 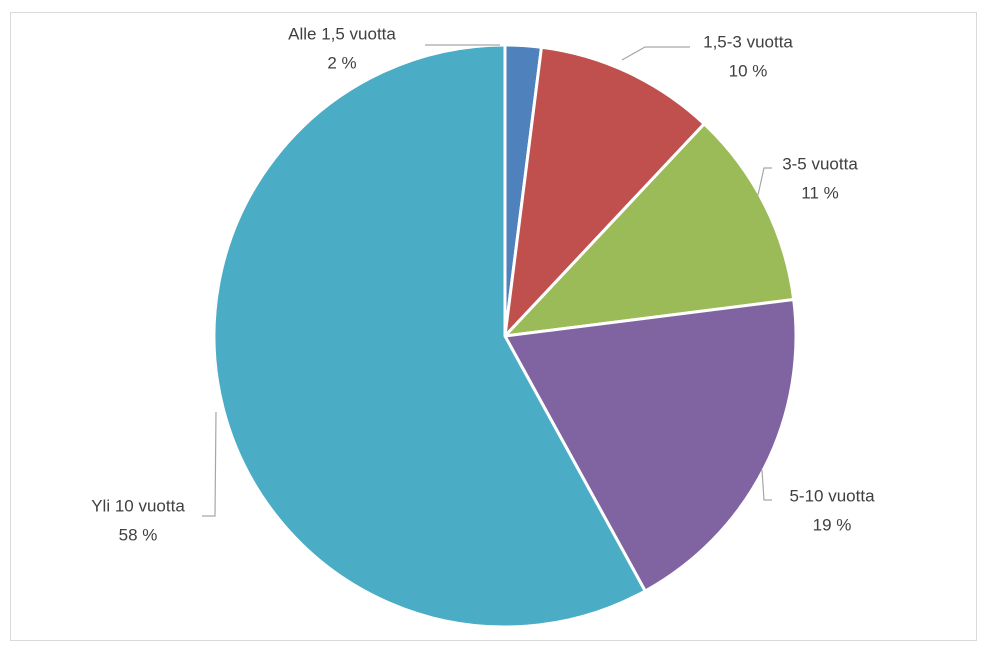 What do you see at coordinates (820, 192) in the screenshot?
I see `slice-value-label: 11 %` at bounding box center [820, 192].